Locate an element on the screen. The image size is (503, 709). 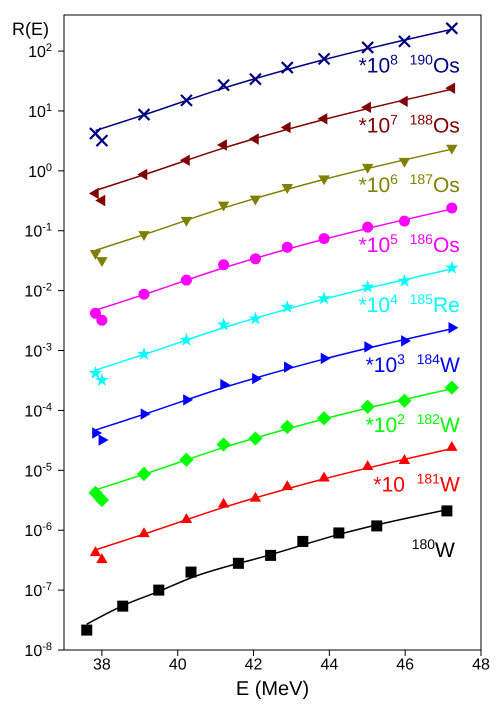
x-tick-label: 48 is located at coordinates (481, 665).